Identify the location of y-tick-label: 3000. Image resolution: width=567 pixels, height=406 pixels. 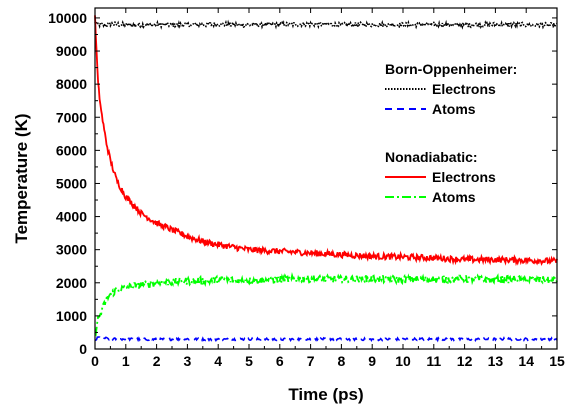
(71, 250).